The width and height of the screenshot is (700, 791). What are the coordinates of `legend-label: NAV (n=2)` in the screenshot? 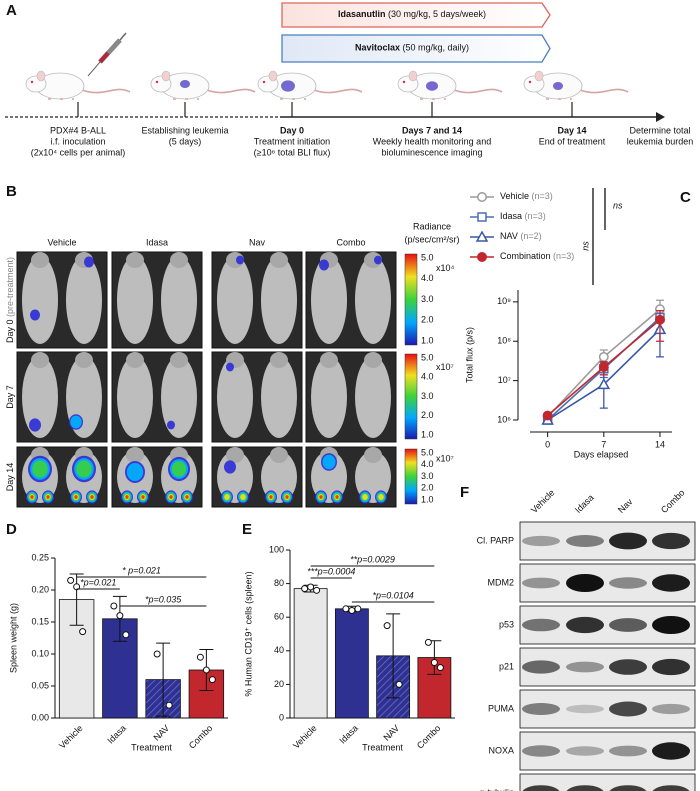 It's located at (521, 236).